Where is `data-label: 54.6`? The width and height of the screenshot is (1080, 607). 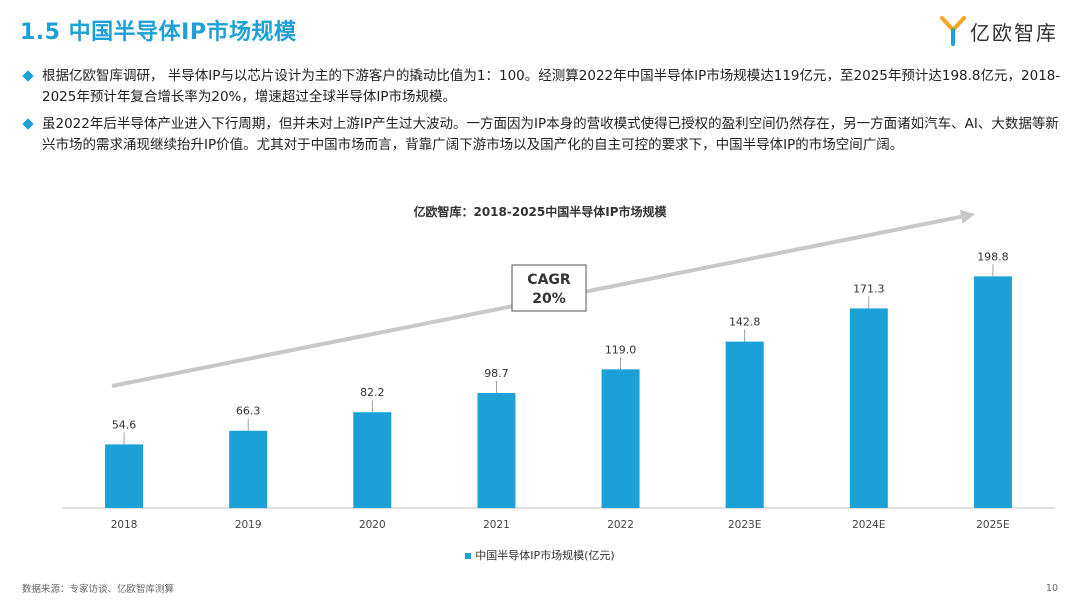
data-label: 54.6 is located at coordinates (124, 424).